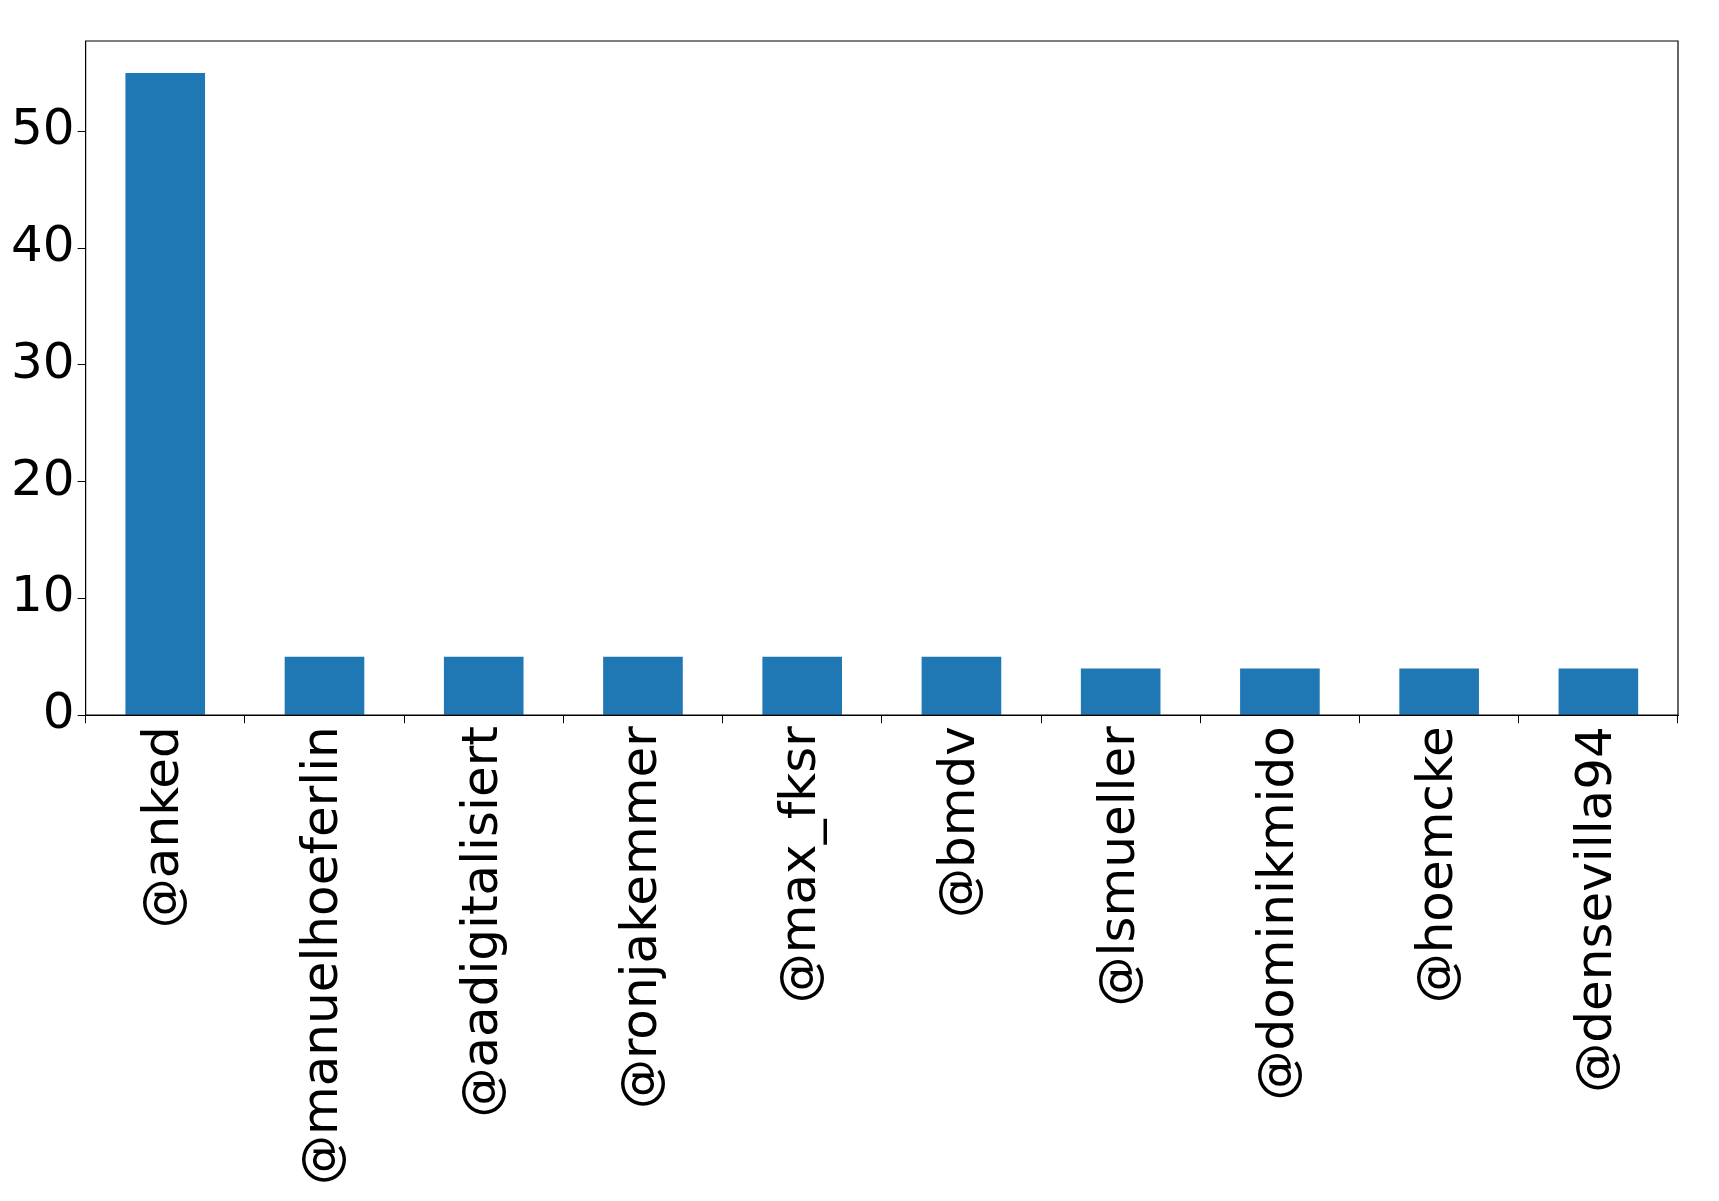  I want to click on y-tick-label: 30, so click(43, 360).